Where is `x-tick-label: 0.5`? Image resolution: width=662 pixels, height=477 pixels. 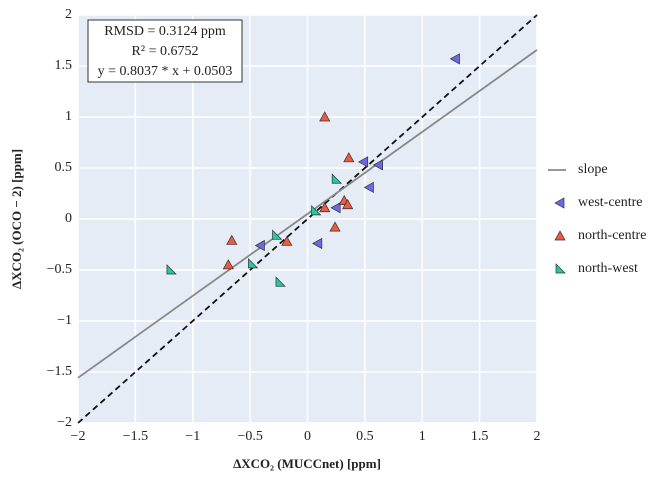 x-tick-label: 0.5 is located at coordinates (365, 436).